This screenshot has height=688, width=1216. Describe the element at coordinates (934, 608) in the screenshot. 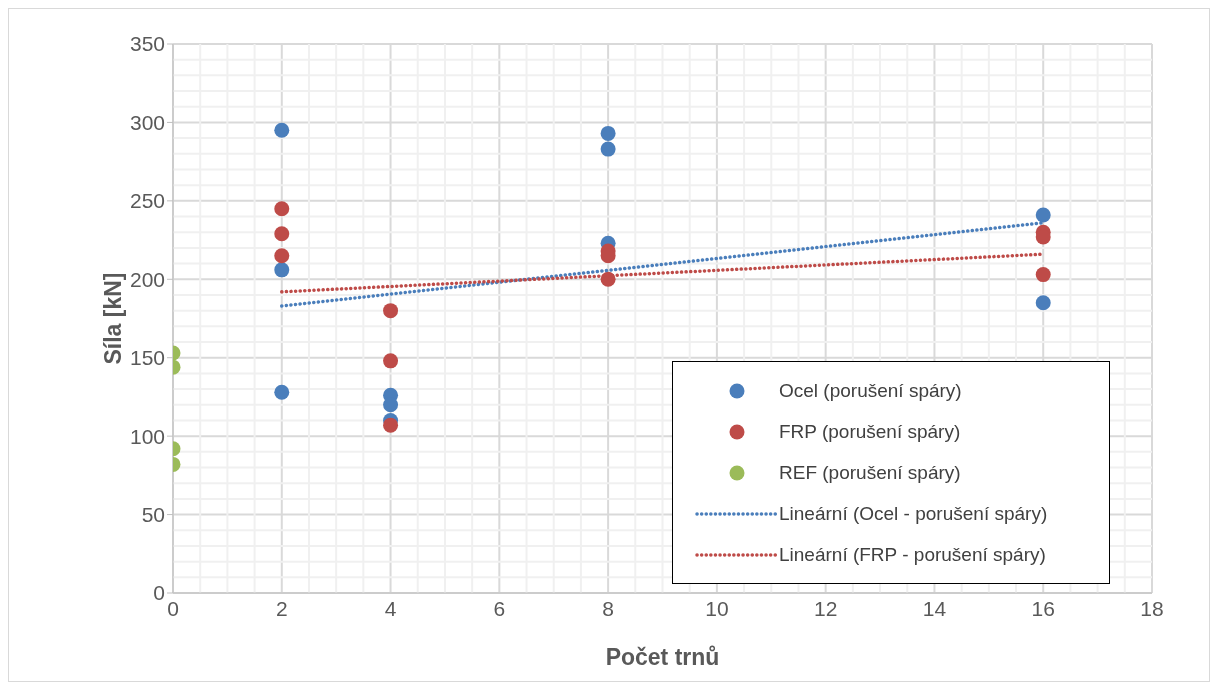

I see `x-tick-label: 14` at that location.